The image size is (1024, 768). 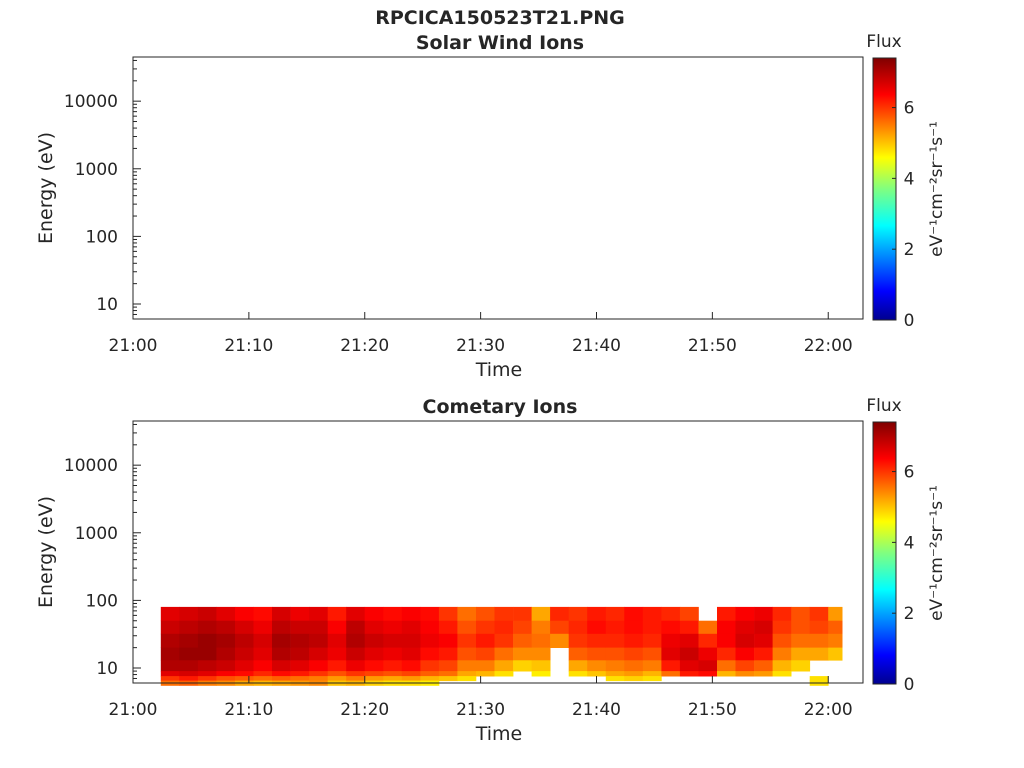 What do you see at coordinates (364, 710) in the screenshot?
I see `x-tick-label: 21:20` at bounding box center [364, 710].